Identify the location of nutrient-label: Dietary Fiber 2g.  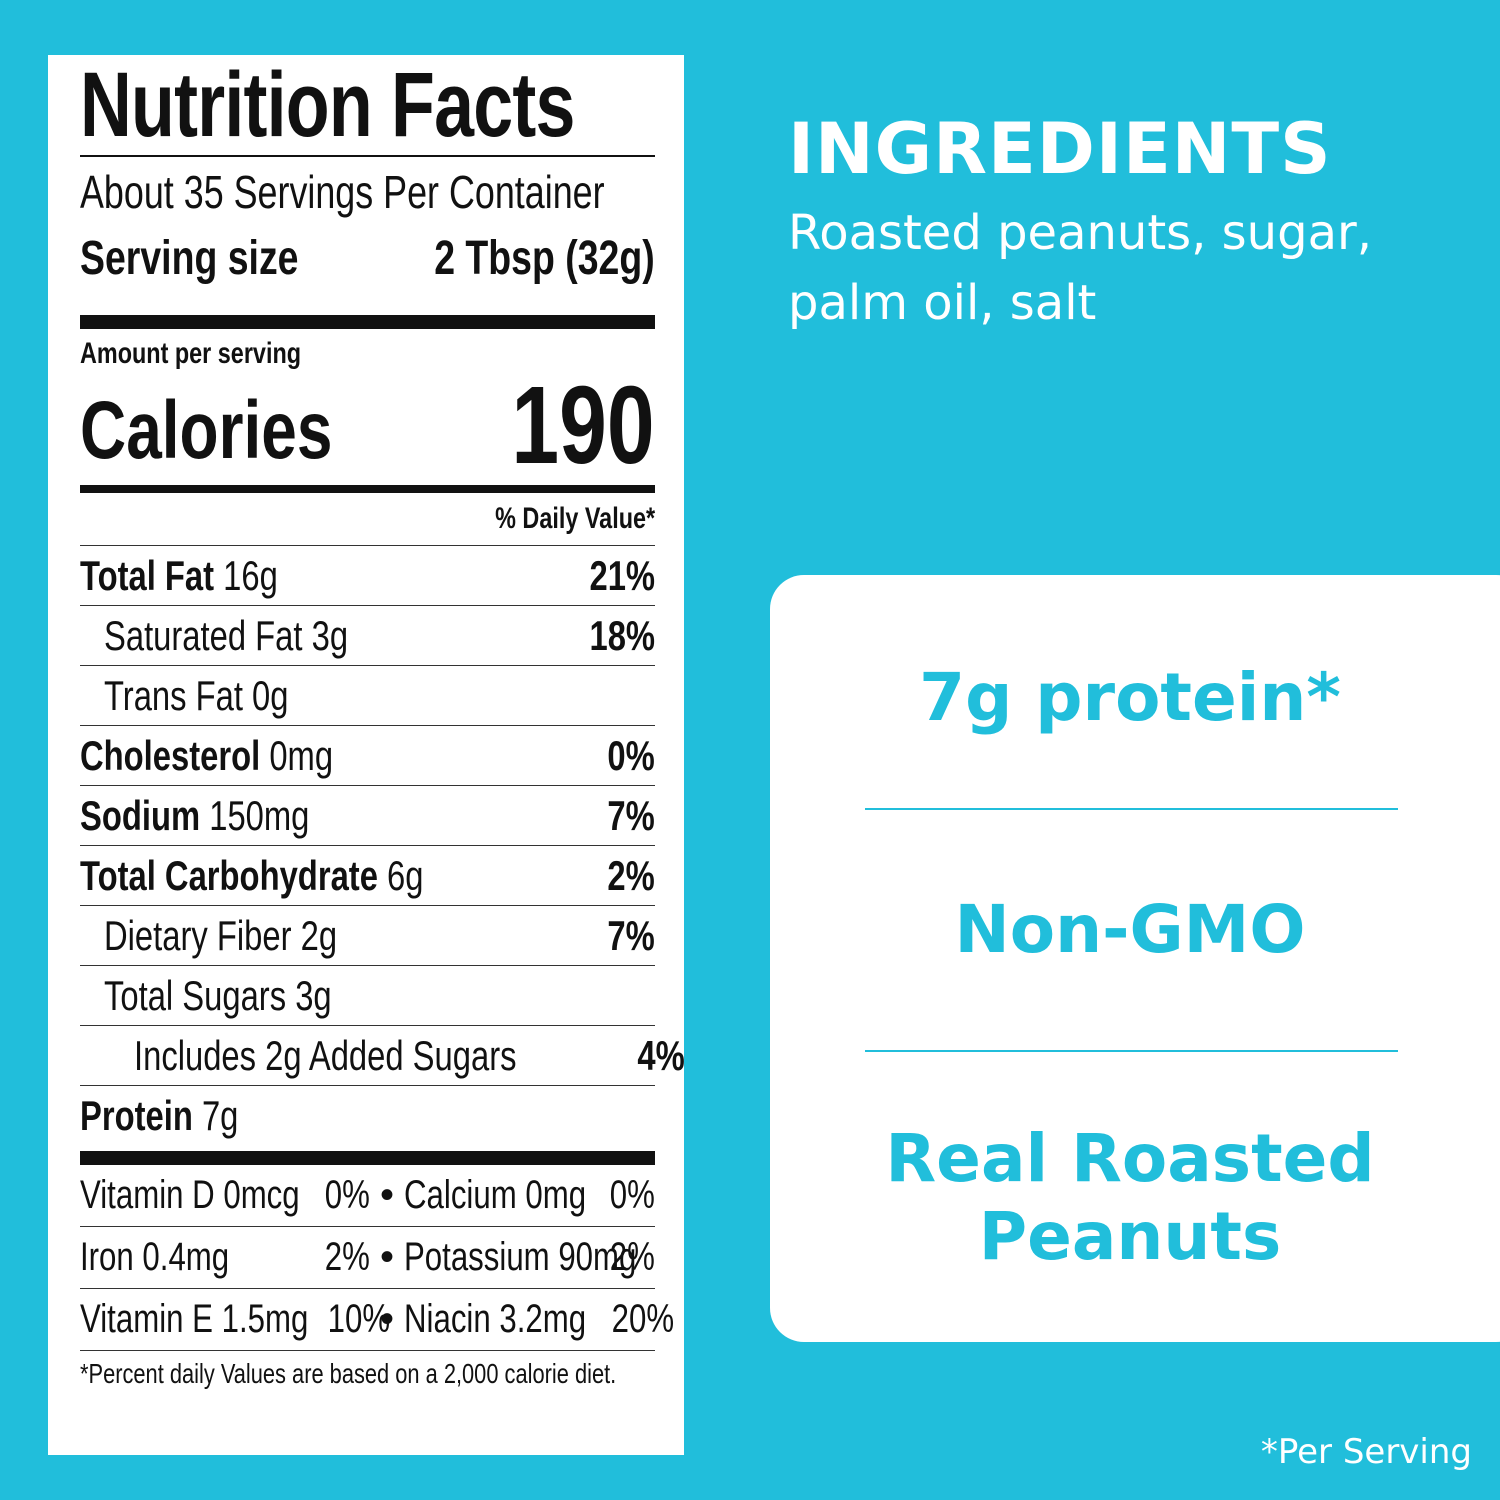
(221, 935).